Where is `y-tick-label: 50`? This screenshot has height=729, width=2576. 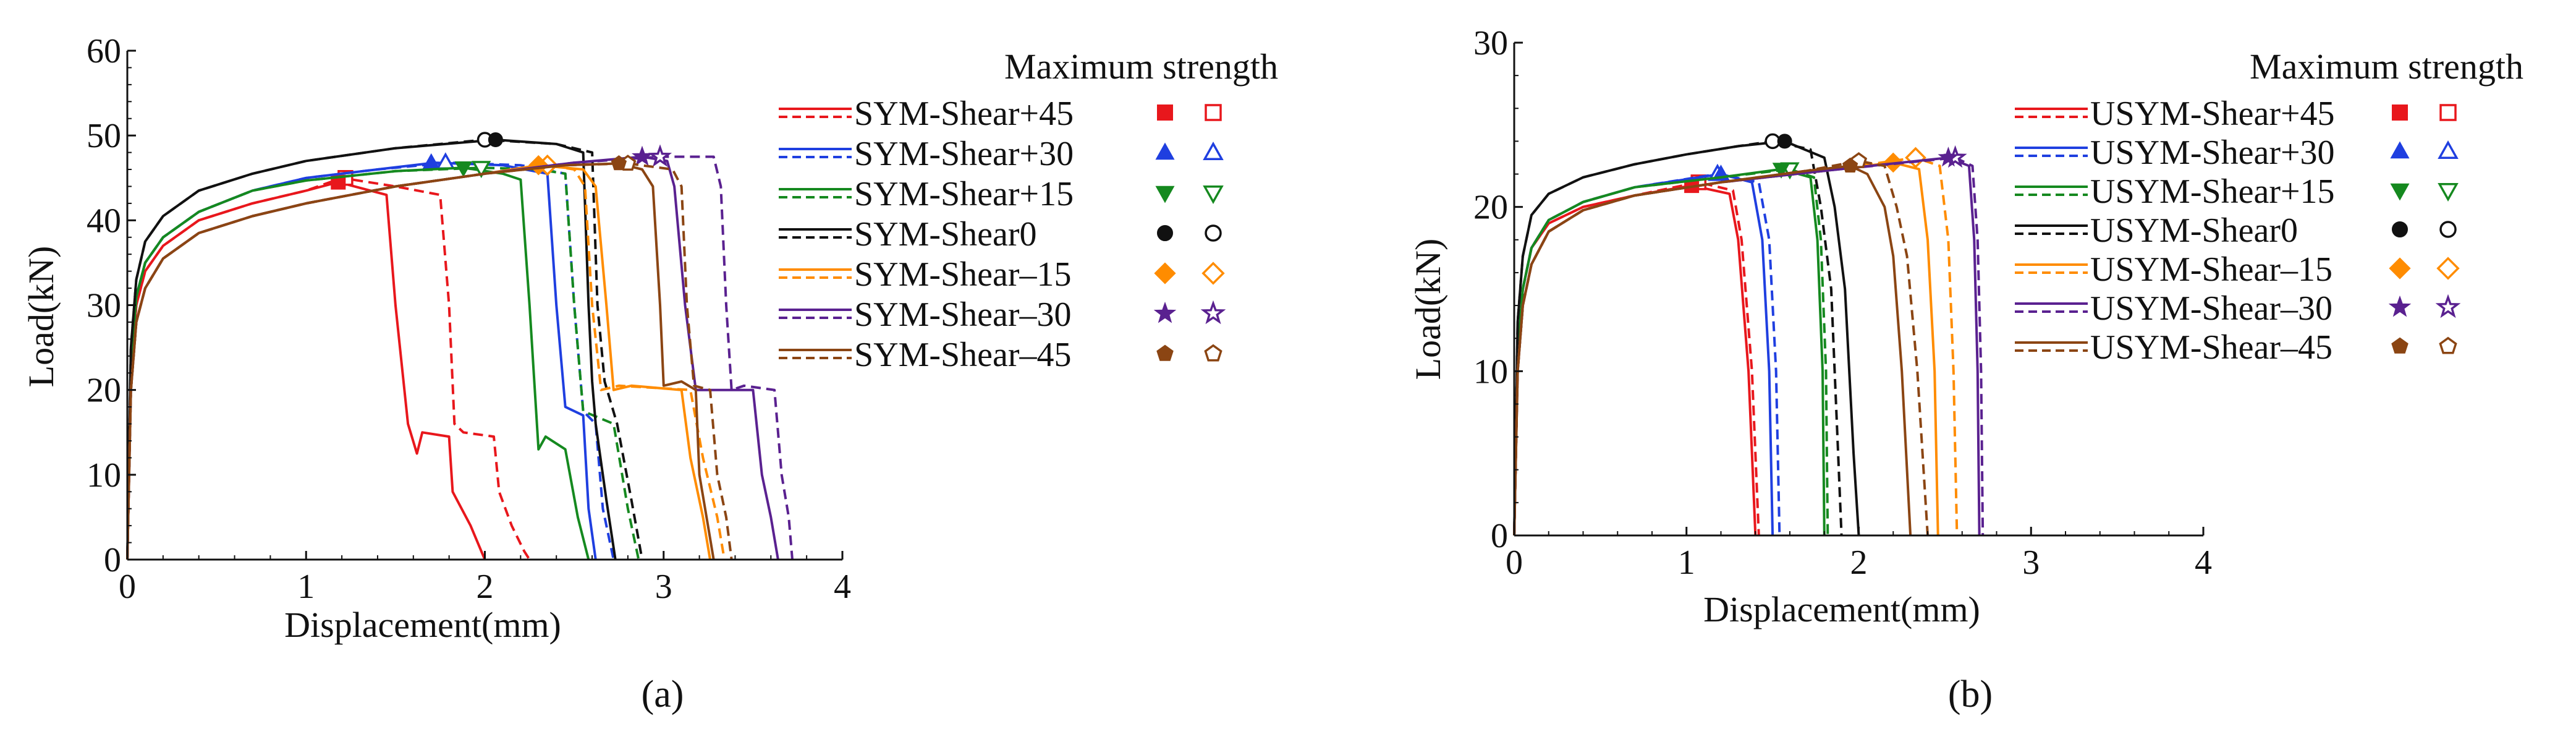
y-tick-label: 50 is located at coordinates (104, 136).